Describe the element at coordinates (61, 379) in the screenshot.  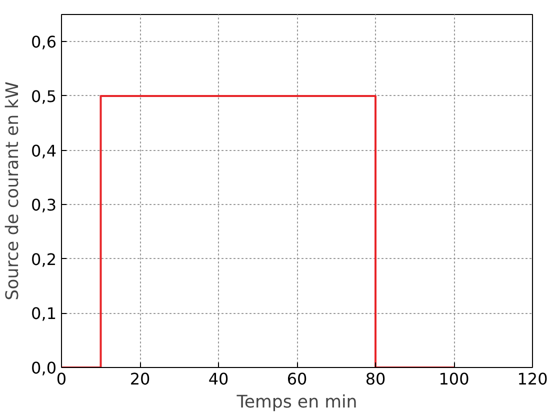
I see `x-tick-label: 0` at that location.